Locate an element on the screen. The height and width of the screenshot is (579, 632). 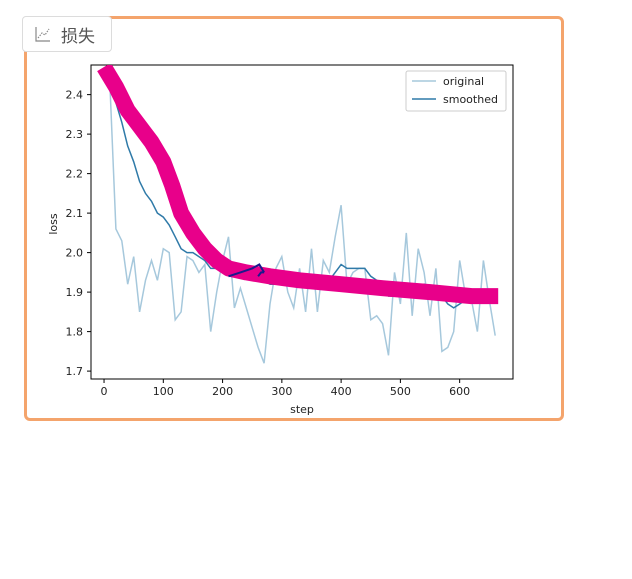
legend-label-original: original is located at coordinates (463, 81).